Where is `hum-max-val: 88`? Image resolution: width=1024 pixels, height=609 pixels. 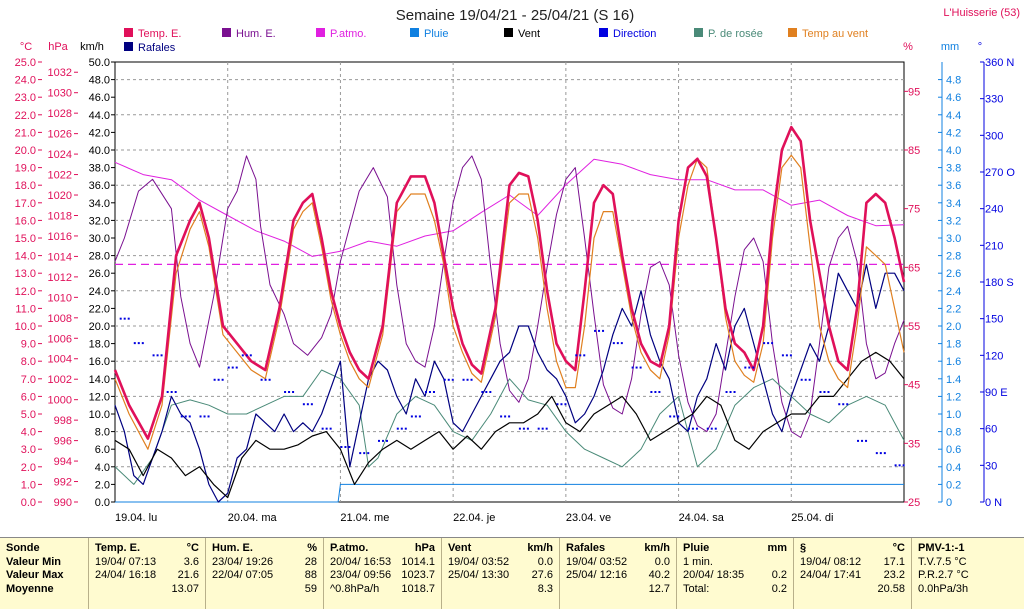 hum-max-val: 88 is located at coordinates (310, 575).